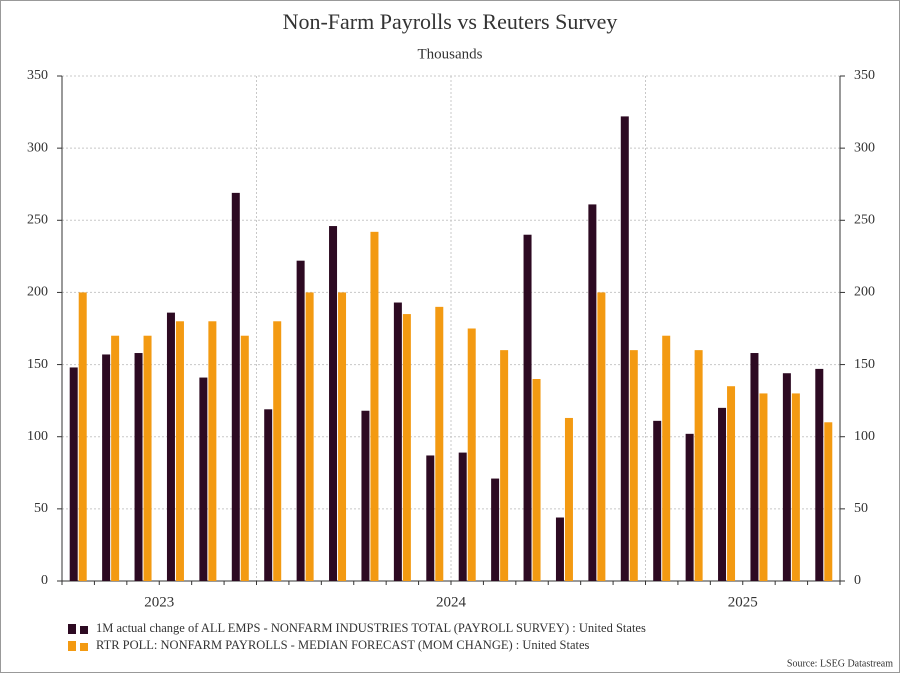  I want to click on x-year-label: 2023, so click(159, 602).